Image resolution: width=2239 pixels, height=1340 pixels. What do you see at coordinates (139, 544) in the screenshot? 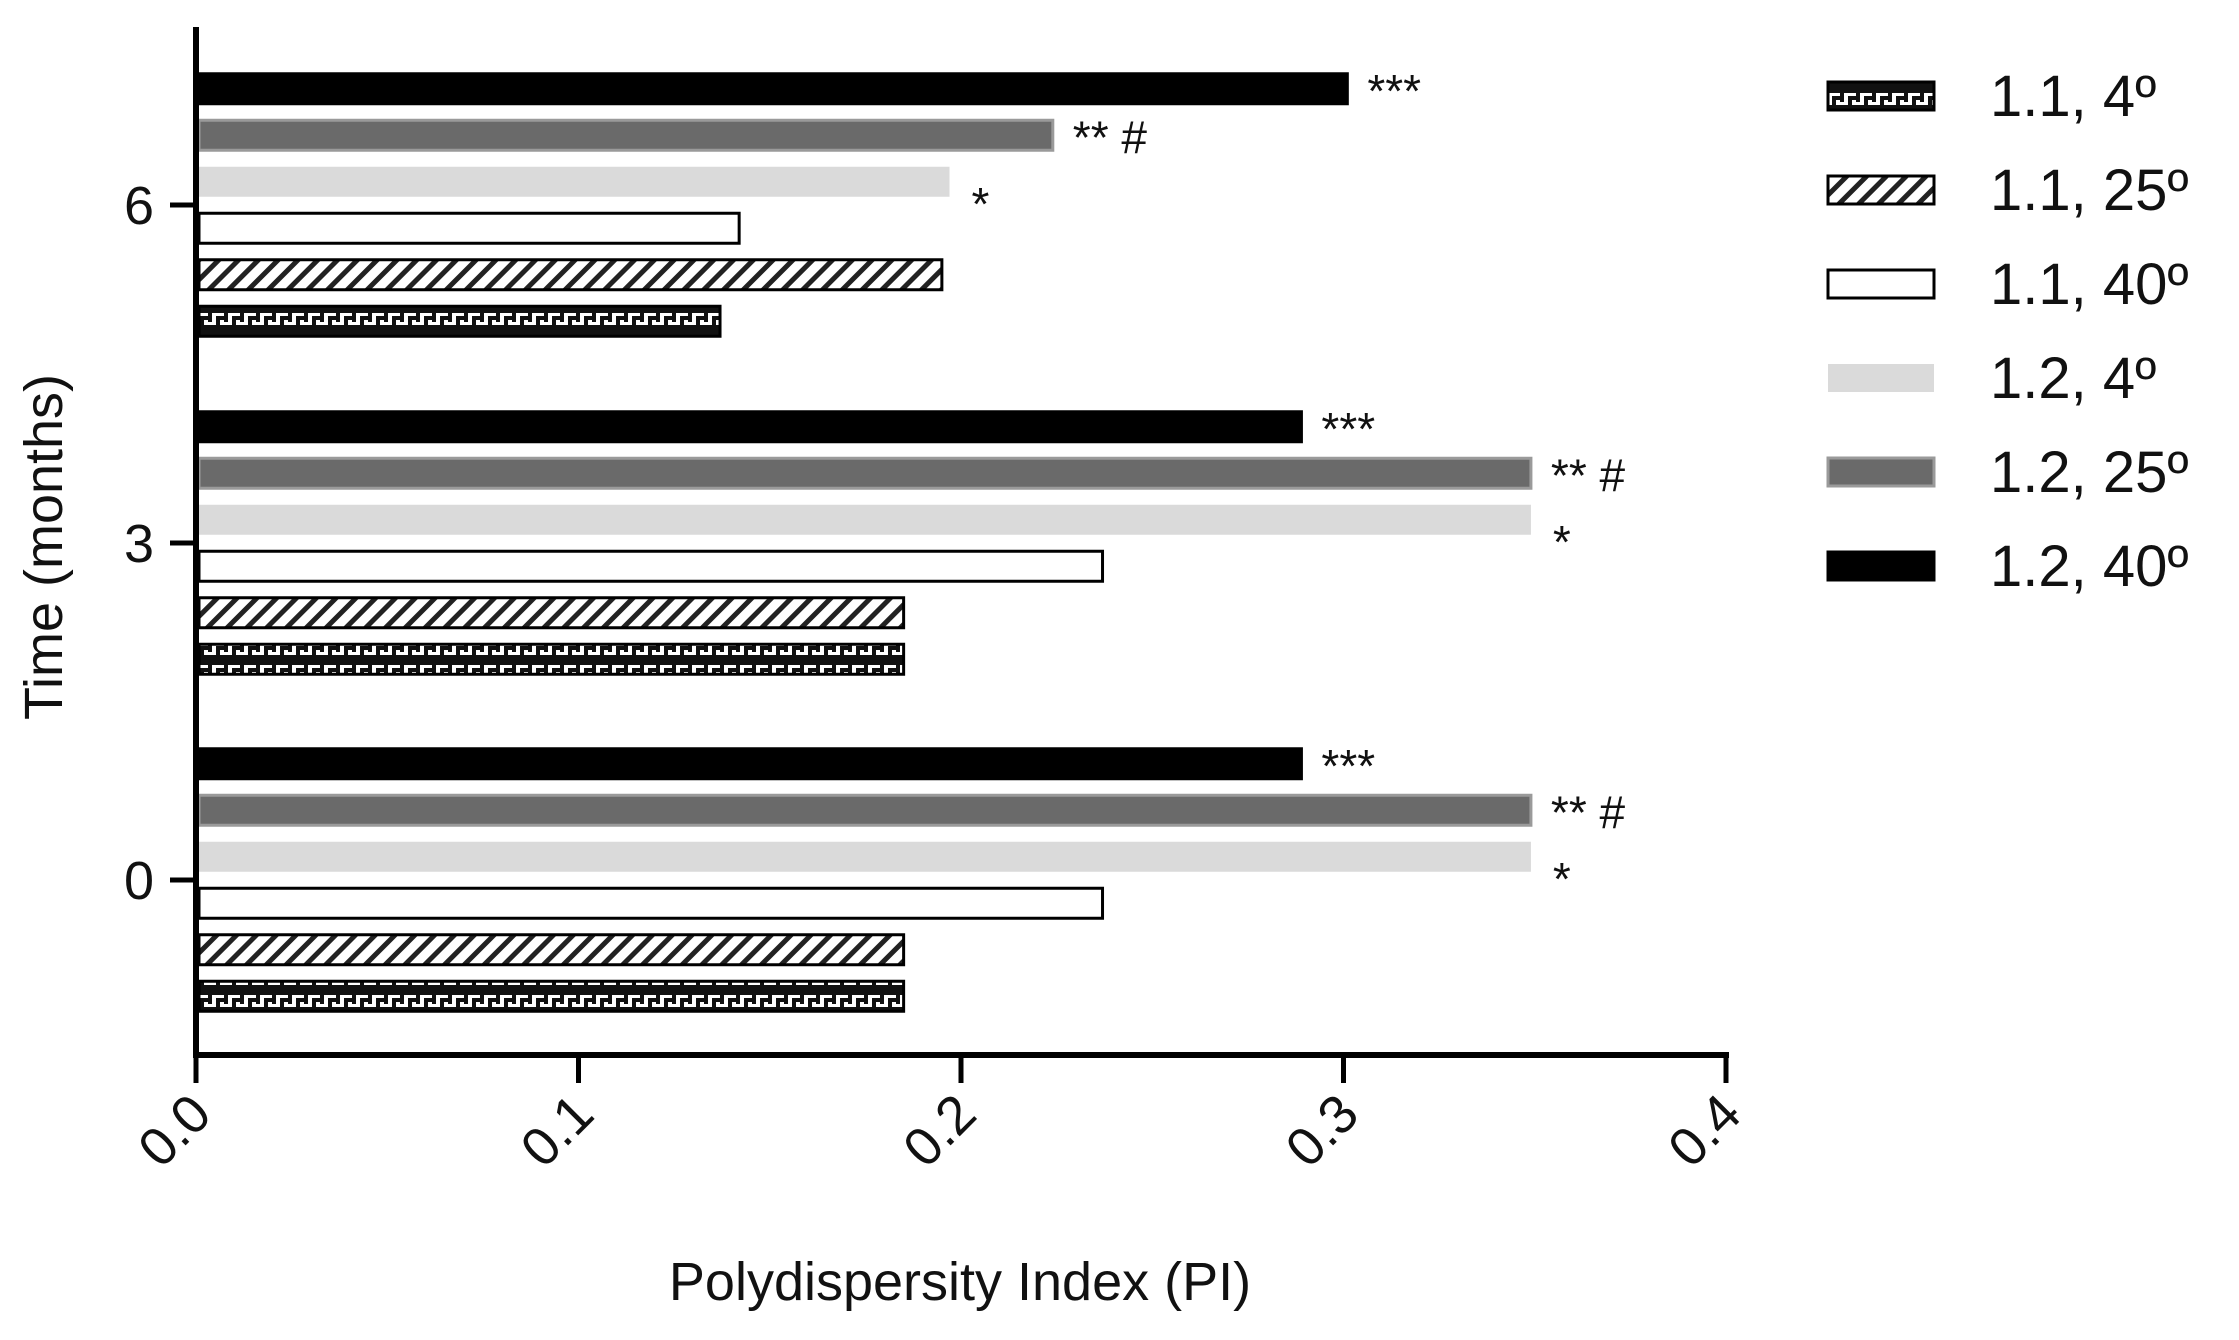
I see `y-tick-label: 3` at bounding box center [139, 544].